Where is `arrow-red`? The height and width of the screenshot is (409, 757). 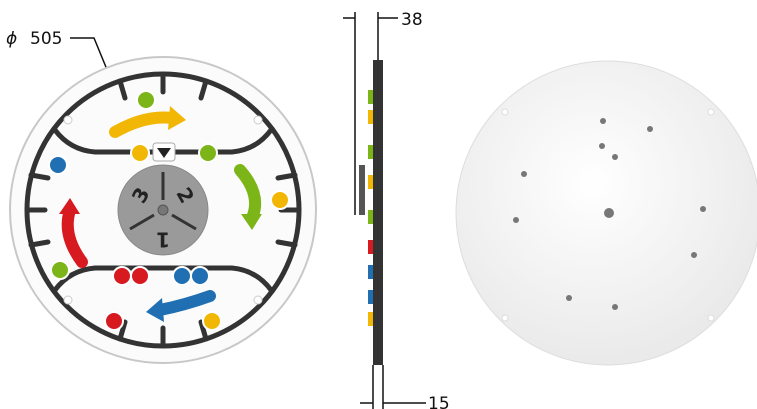
arrow-red is located at coordinates (74, 236).